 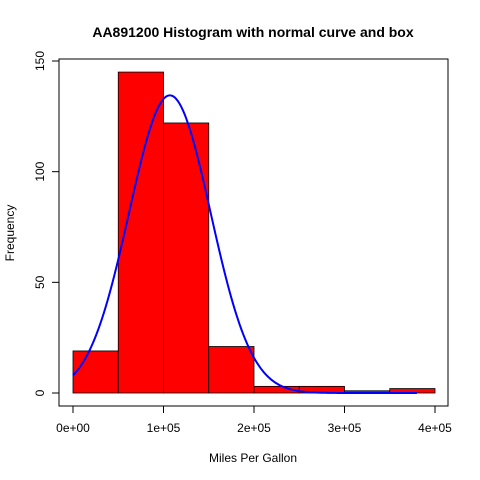 I want to click on y-axis: 0 50 100 150, so click(x=46, y=223).